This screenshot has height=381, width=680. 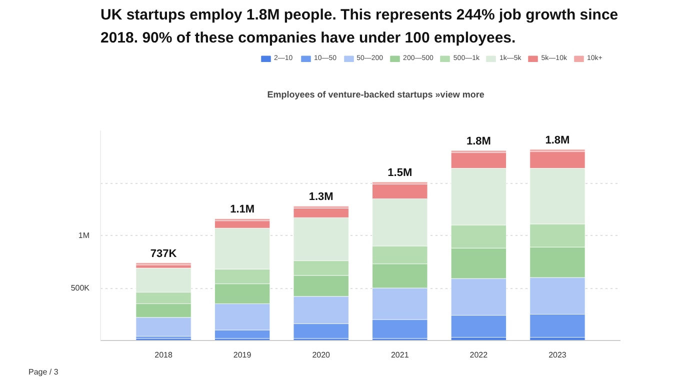 What do you see at coordinates (400, 172) in the screenshot?
I see `total-label: 1.5M` at bounding box center [400, 172].